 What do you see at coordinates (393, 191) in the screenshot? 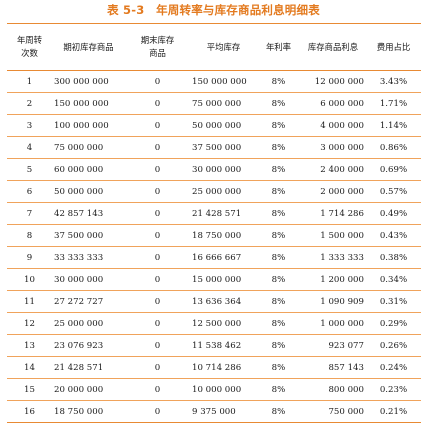
I see `cell-cost-ratio: 0.57%` at bounding box center [393, 191].